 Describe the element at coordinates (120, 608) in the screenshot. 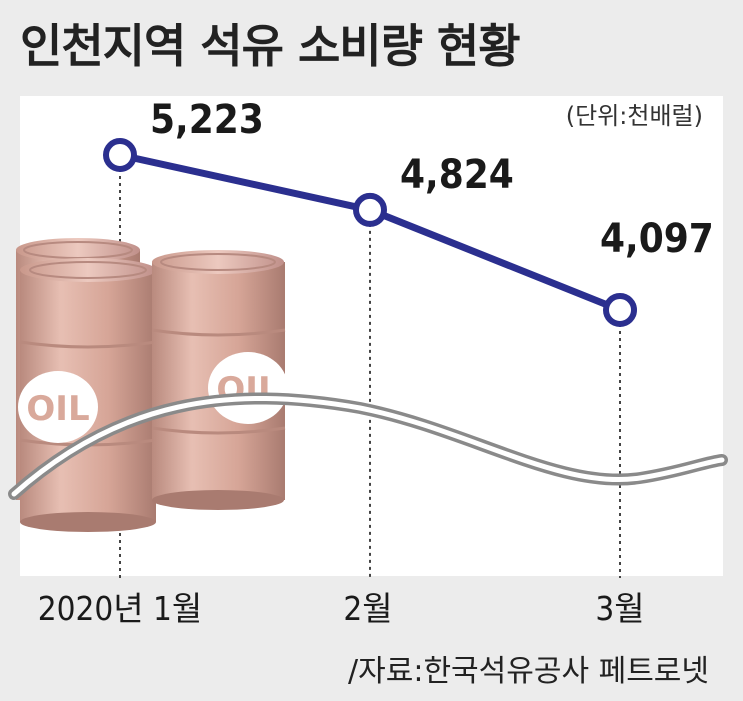

I see `x-tick-label: 2020년 1월` at that location.